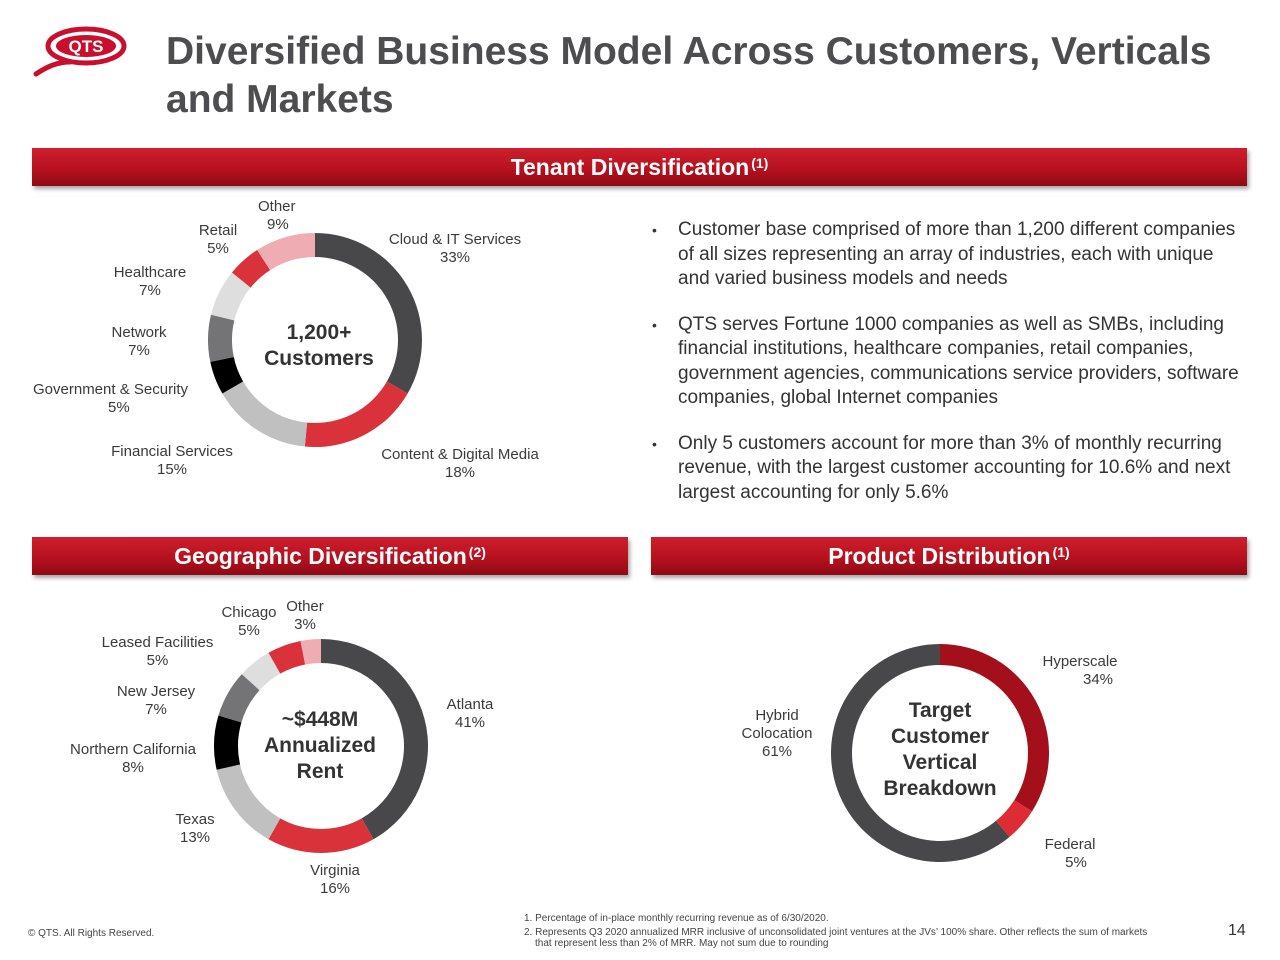 The width and height of the screenshot is (1280, 960). What do you see at coordinates (368, 313) in the screenshot?
I see `tenant-slice-cloud-it-services` at bounding box center [368, 313].